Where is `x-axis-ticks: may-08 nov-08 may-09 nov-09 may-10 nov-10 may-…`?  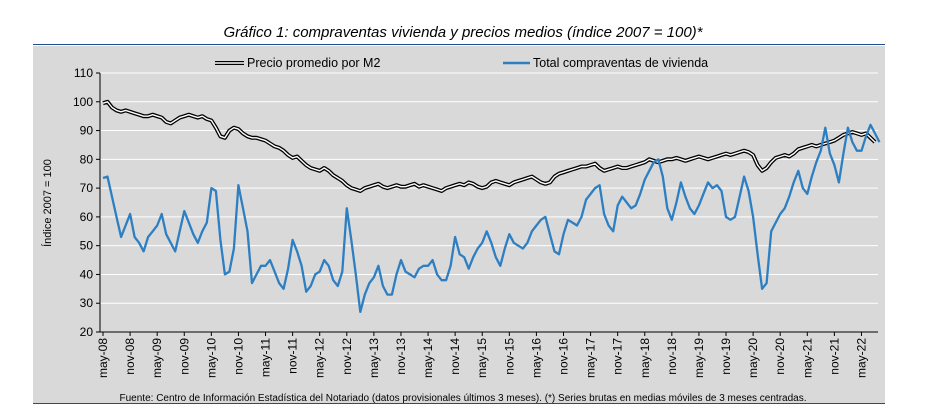
x-axis-ticks: may-08 nov-08 may-09 nov-09 may-10 nov-10 may-… is located at coordinates (482, 355).